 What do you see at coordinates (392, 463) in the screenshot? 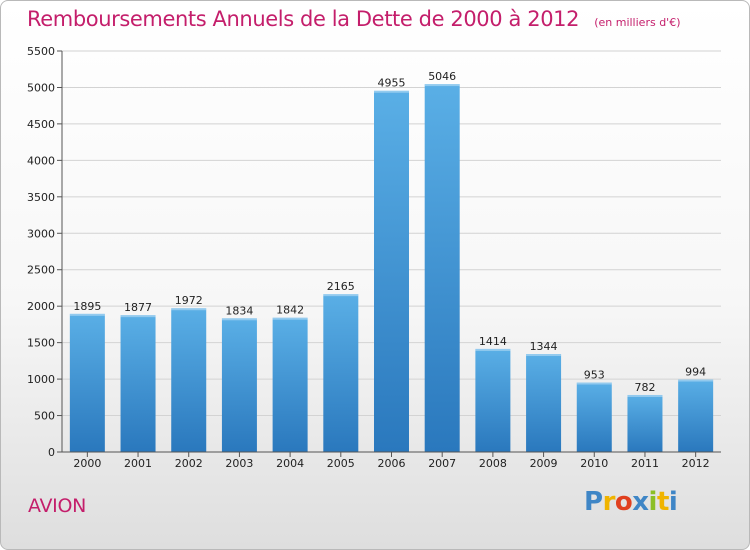
I see `x-tick-label: 2006` at bounding box center [392, 463].